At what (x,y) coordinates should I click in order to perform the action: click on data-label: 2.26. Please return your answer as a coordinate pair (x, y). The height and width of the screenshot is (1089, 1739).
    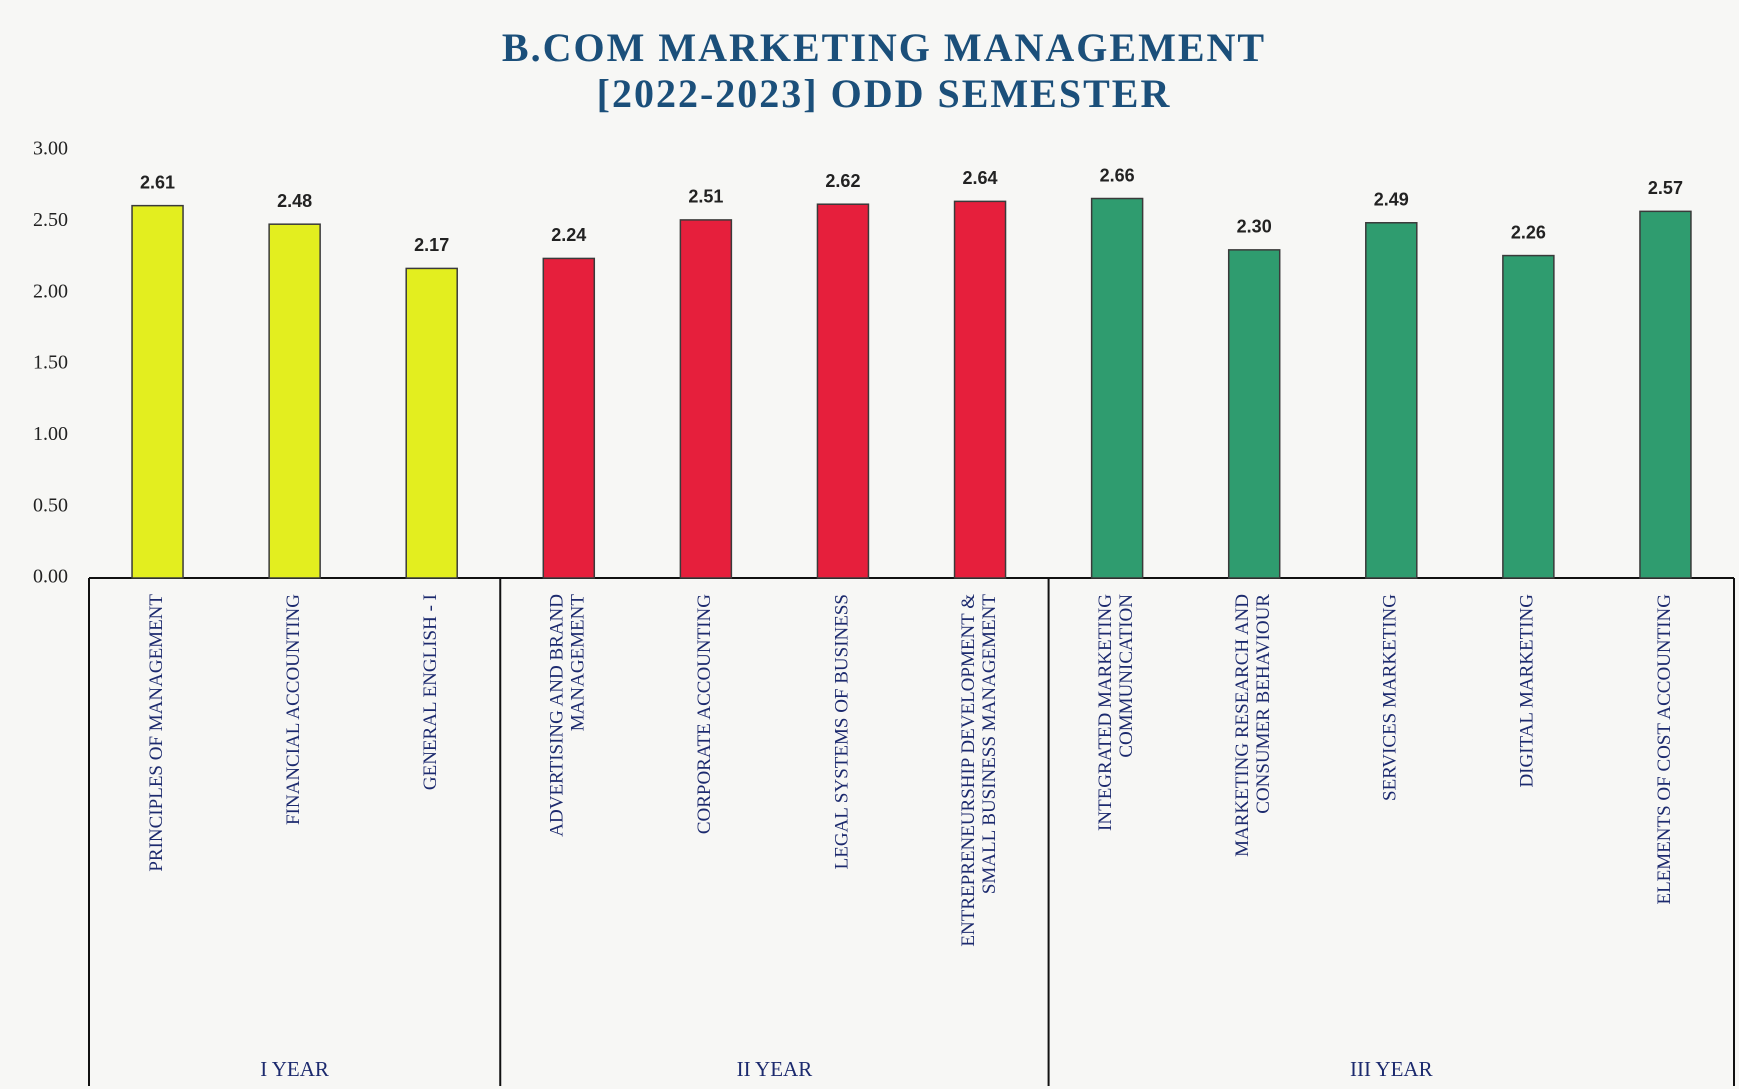
    Looking at the image, I should click on (1528, 232).